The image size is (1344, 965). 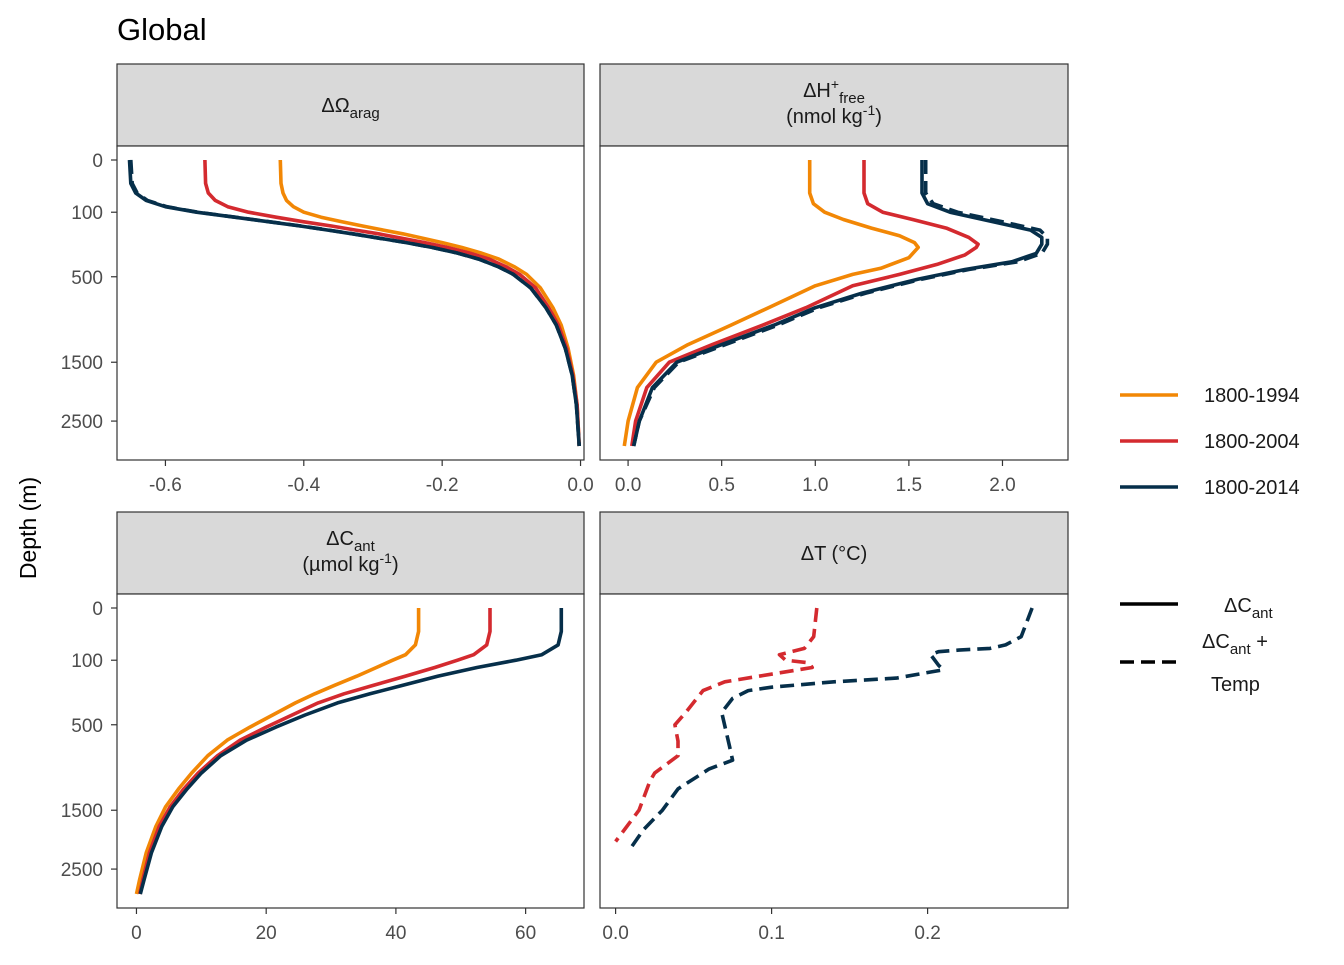 What do you see at coordinates (1259, 642) in the screenshot?
I see `legend-label-tail: +` at bounding box center [1259, 642].